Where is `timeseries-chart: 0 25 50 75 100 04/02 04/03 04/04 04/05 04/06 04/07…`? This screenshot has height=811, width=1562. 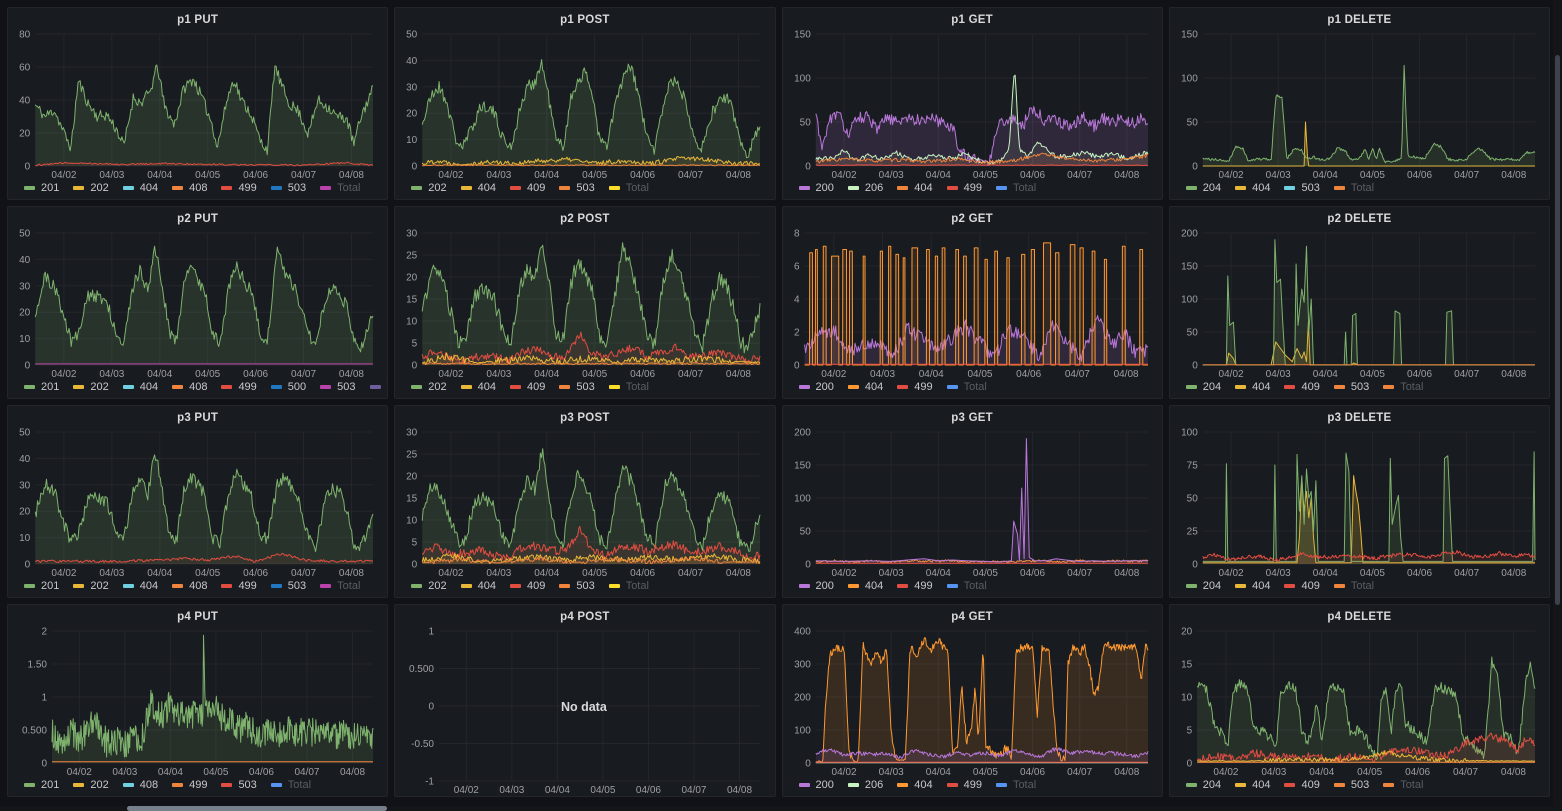 timeseries-chart: 0 25 50 75 100 04/02 04/03 04/04 04/05 04/06 04/07… is located at coordinates (1358, 502).